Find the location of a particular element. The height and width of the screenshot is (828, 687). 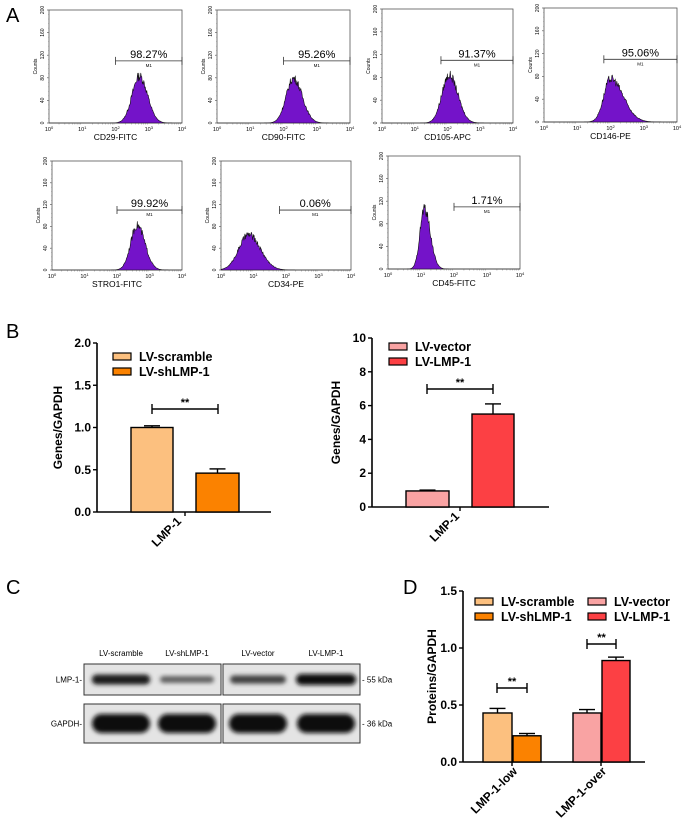

panel-label-d: D is located at coordinates (410, 588).